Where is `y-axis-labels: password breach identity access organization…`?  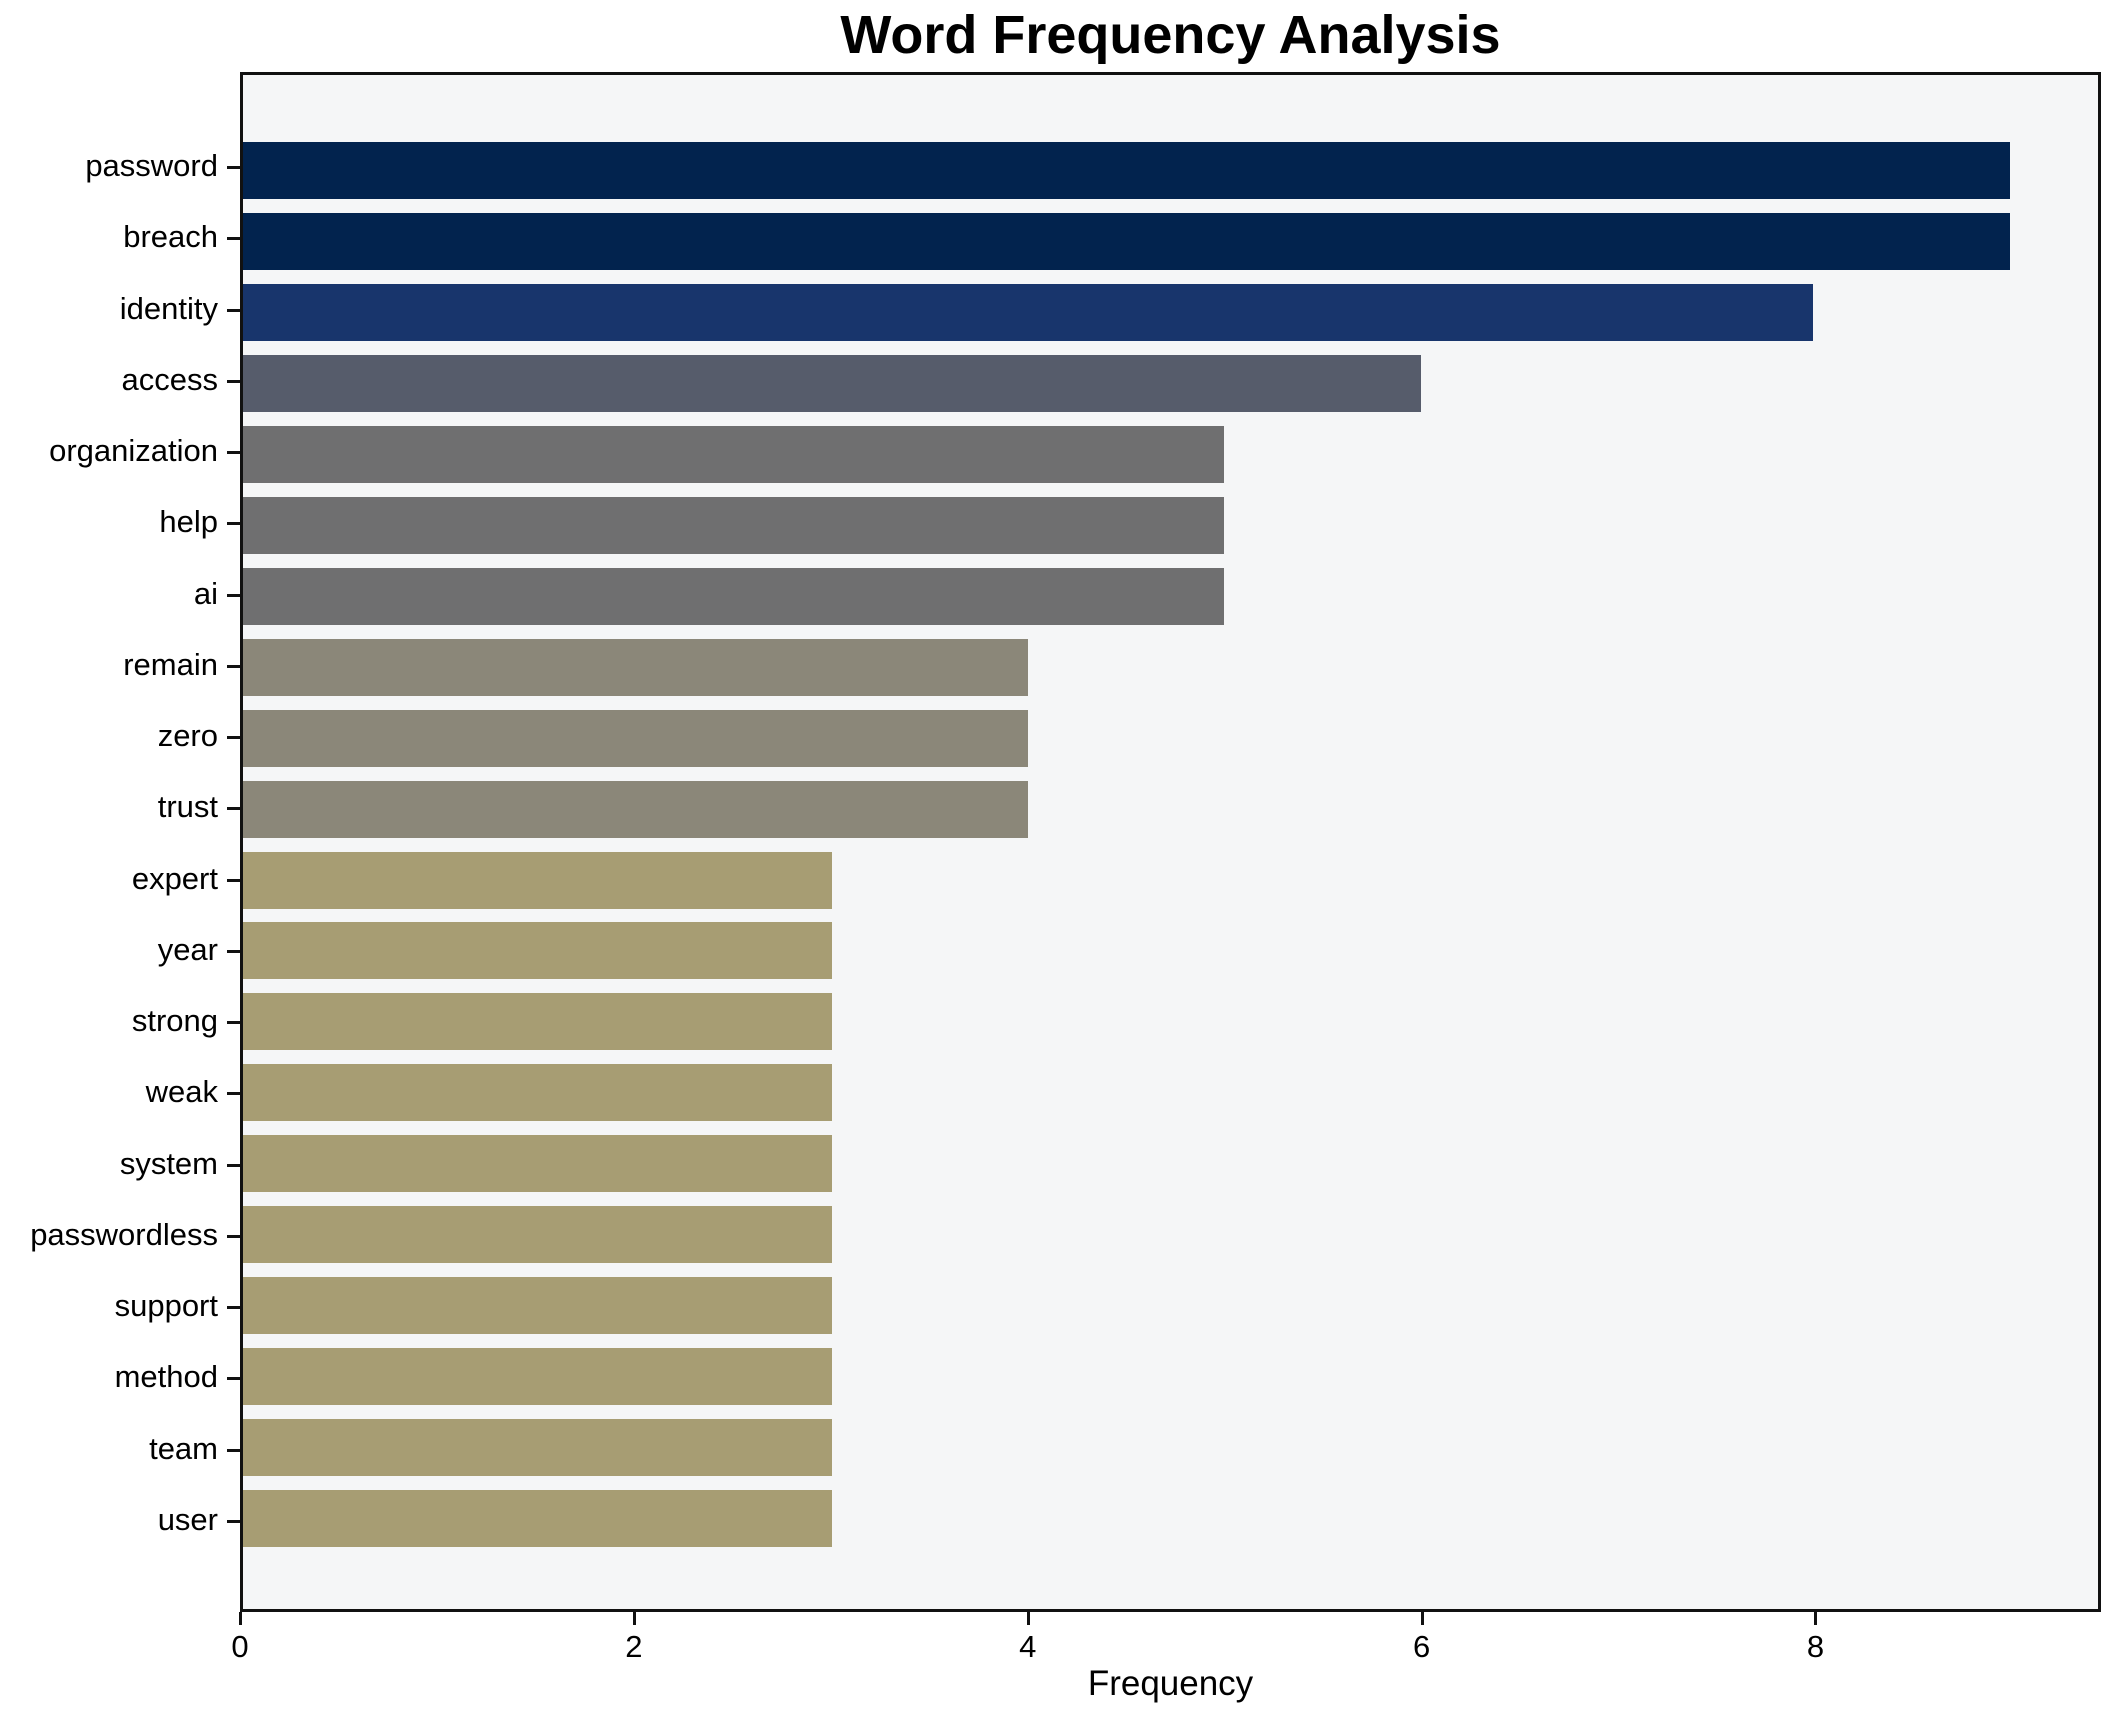
y-axis-labels: password breach identity access organization… is located at coordinates (120, 844).